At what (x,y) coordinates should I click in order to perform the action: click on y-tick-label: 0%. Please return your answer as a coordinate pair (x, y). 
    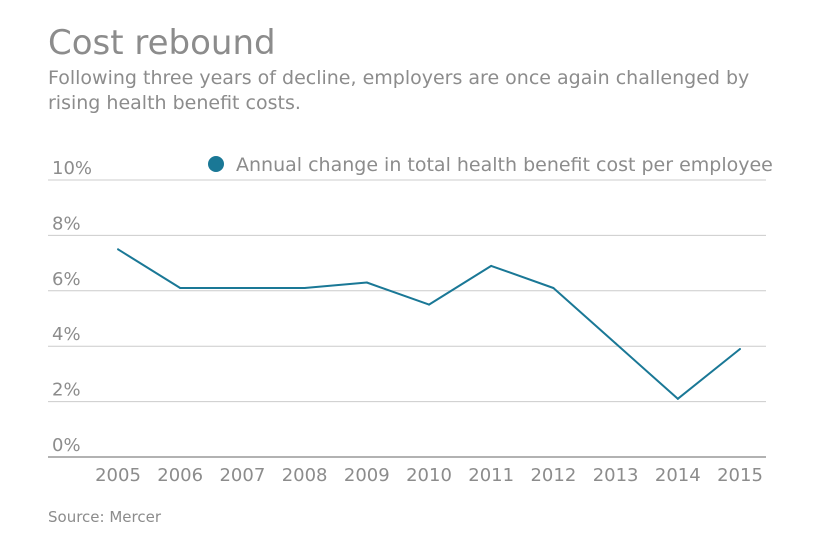
    Looking at the image, I should click on (66, 445).